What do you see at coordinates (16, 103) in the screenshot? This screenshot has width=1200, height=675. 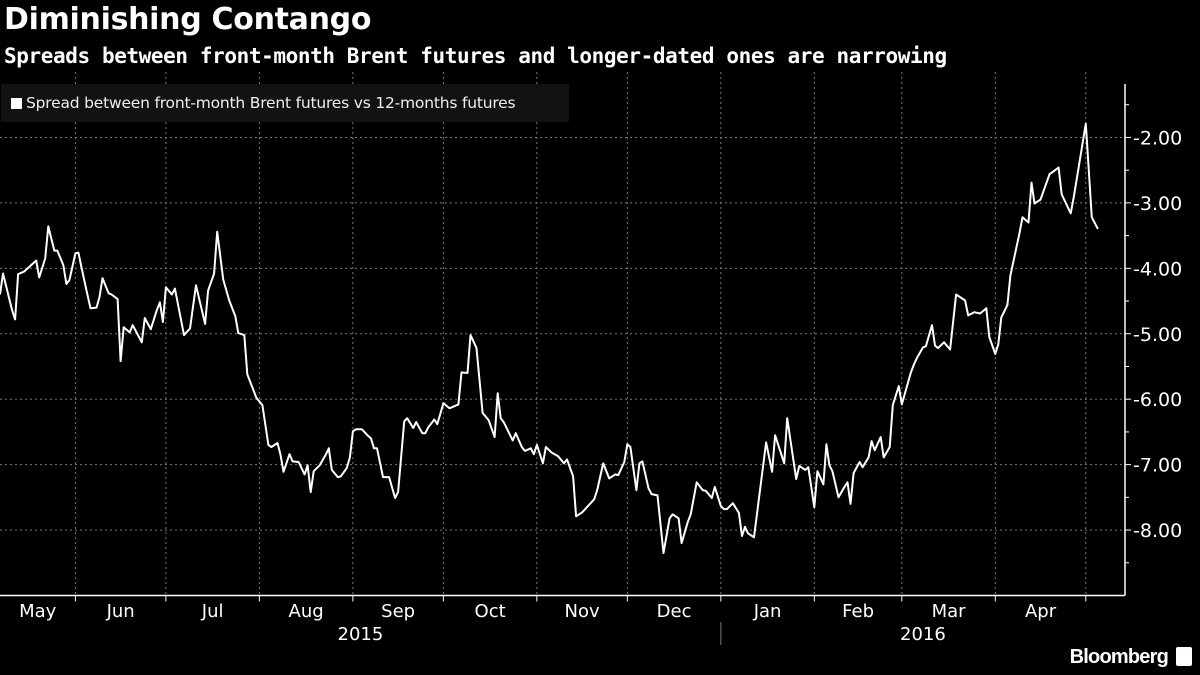 I see `legend-swatch` at bounding box center [16, 103].